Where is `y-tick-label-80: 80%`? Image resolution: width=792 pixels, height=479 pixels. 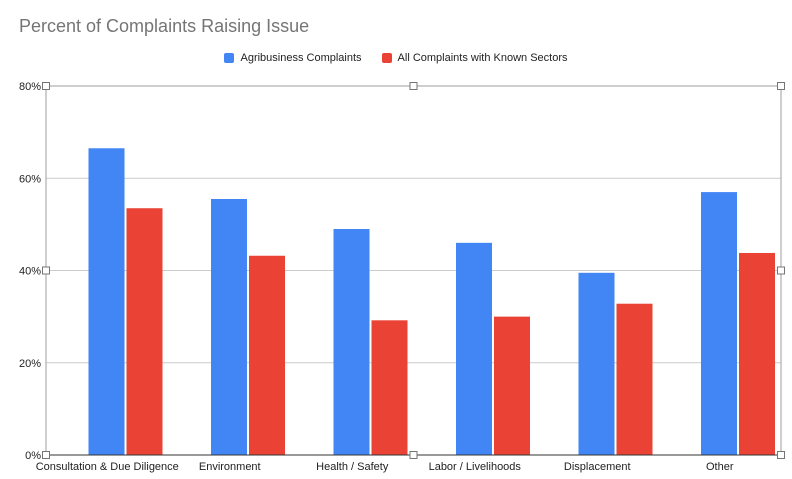
y-tick-label-80: 80% is located at coordinates (30, 87).